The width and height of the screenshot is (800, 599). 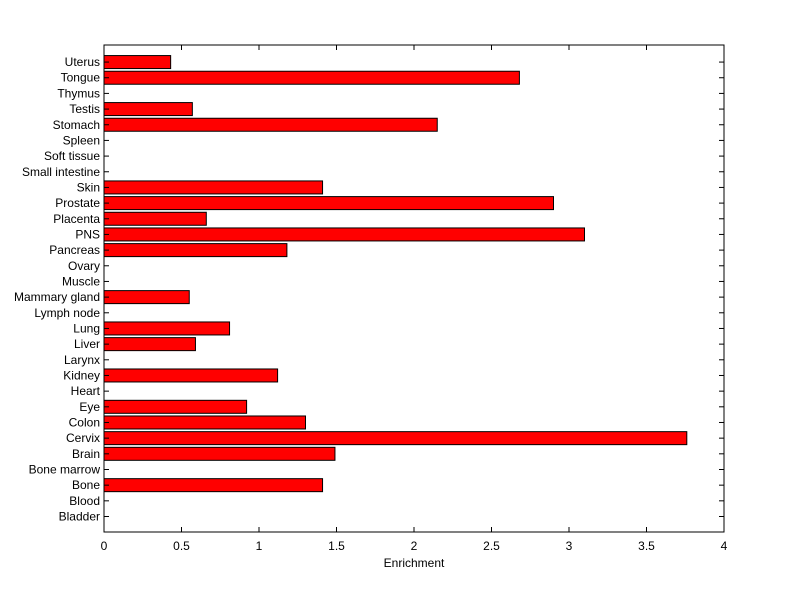 I want to click on y-tick-label: Placenta, so click(x=76, y=219).